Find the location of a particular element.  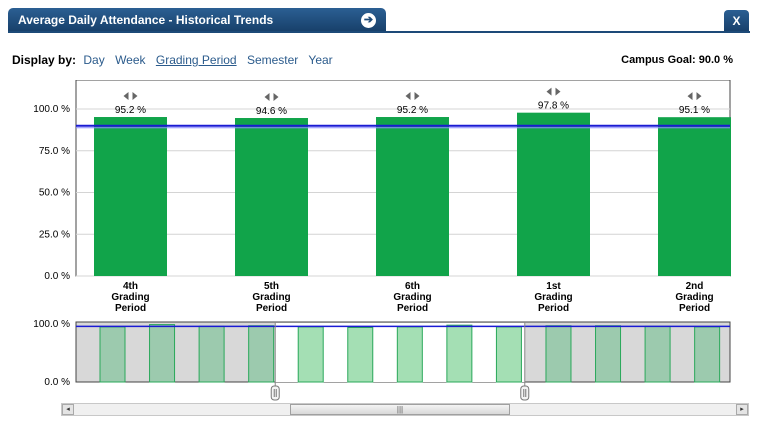

x-category-label: 1st Grading Period is located at coordinates (554, 297).